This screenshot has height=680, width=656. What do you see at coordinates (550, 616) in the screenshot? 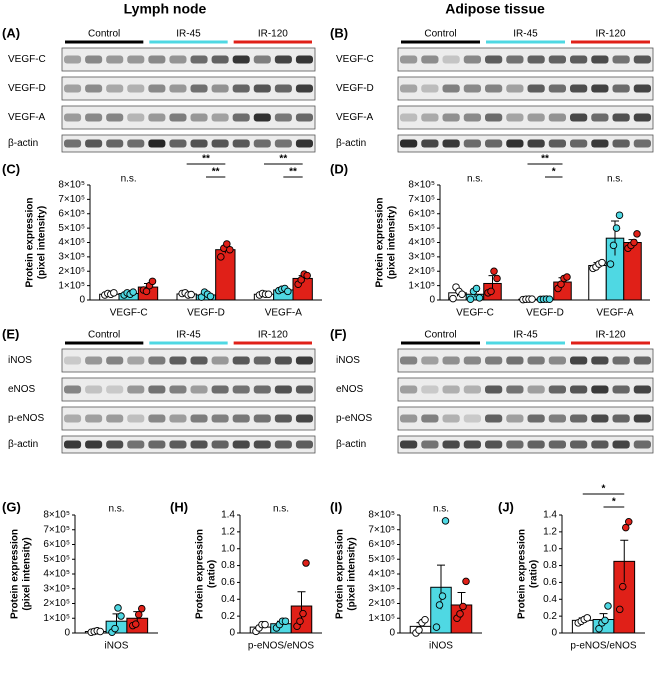
I see `y-tick-label: 0.2` at bounding box center [550, 616].